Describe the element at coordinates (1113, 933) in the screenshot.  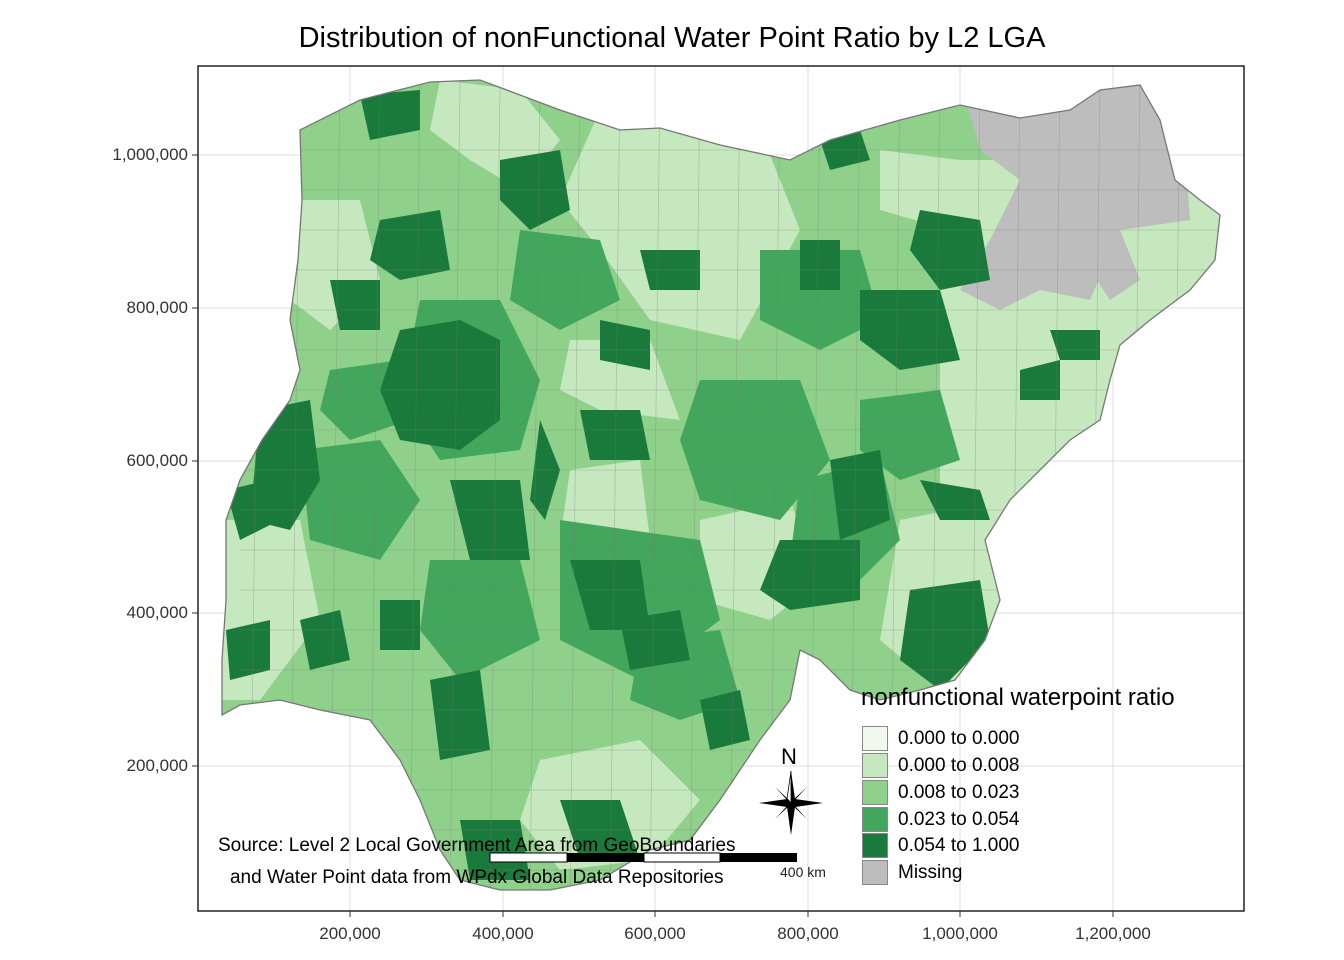
I see `x-tick-label: 1,200,000` at that location.